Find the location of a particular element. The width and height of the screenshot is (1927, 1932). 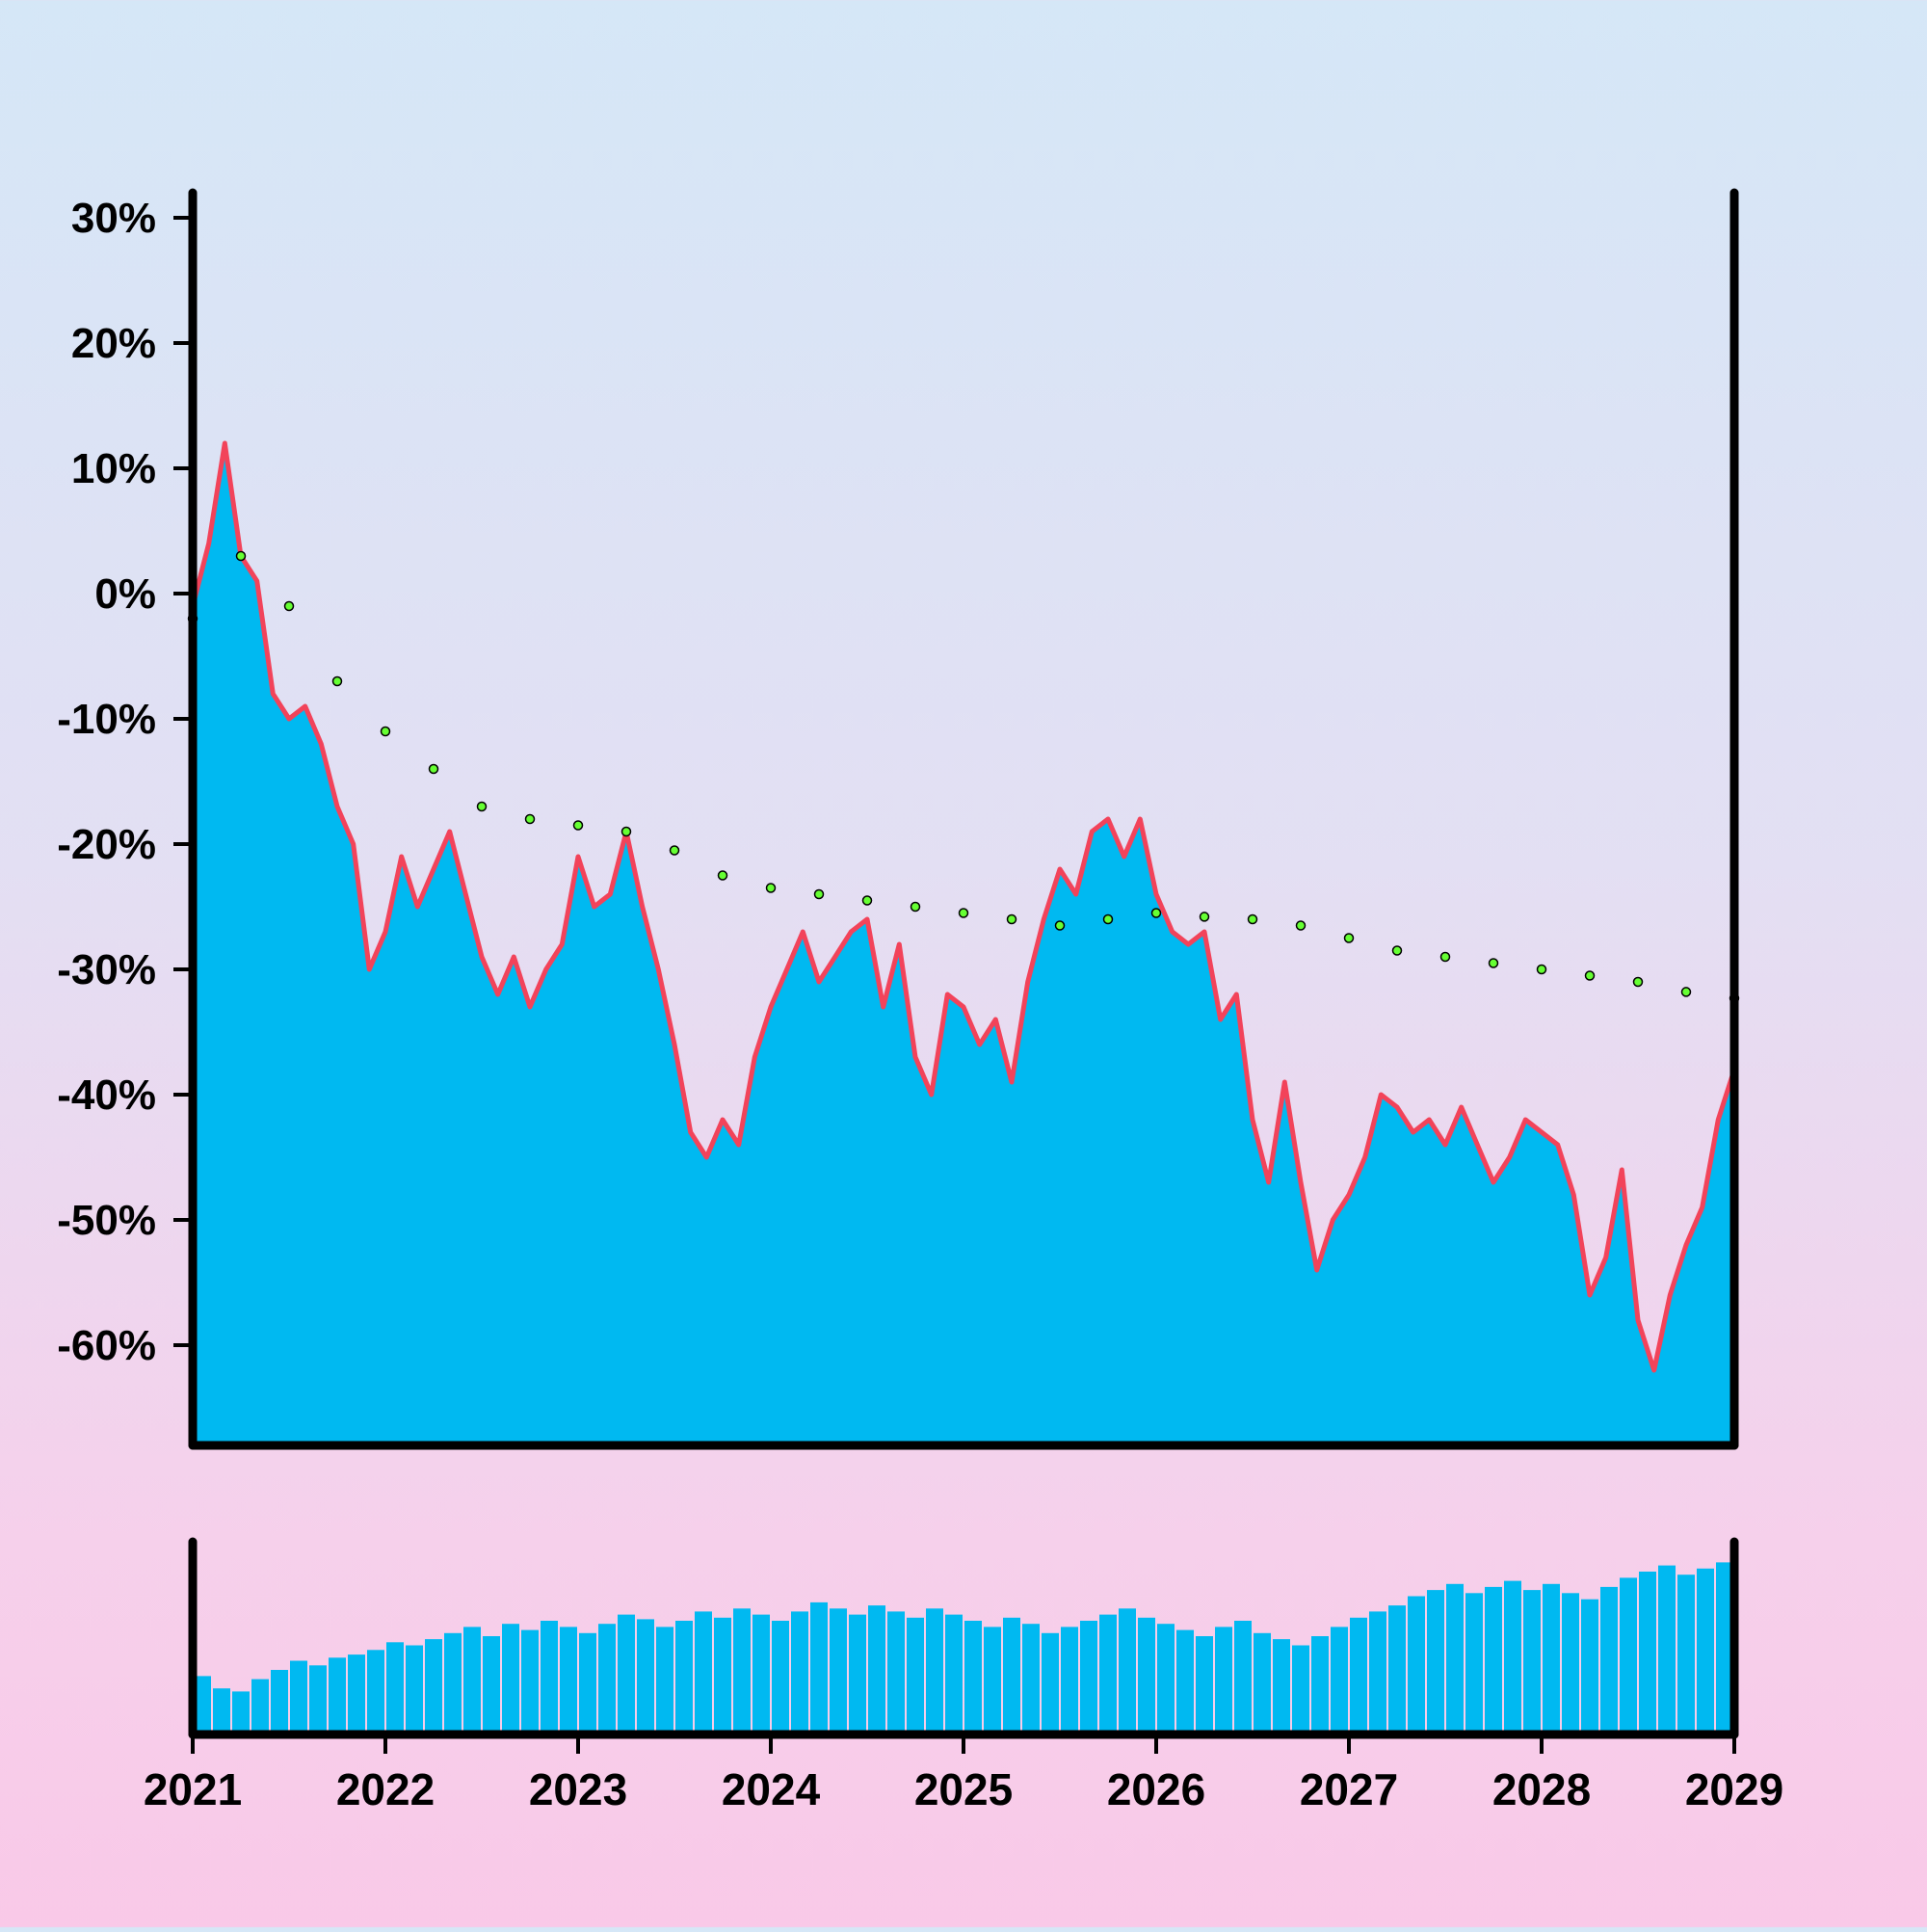

y-tick-label: -30% is located at coordinates (106, 969).